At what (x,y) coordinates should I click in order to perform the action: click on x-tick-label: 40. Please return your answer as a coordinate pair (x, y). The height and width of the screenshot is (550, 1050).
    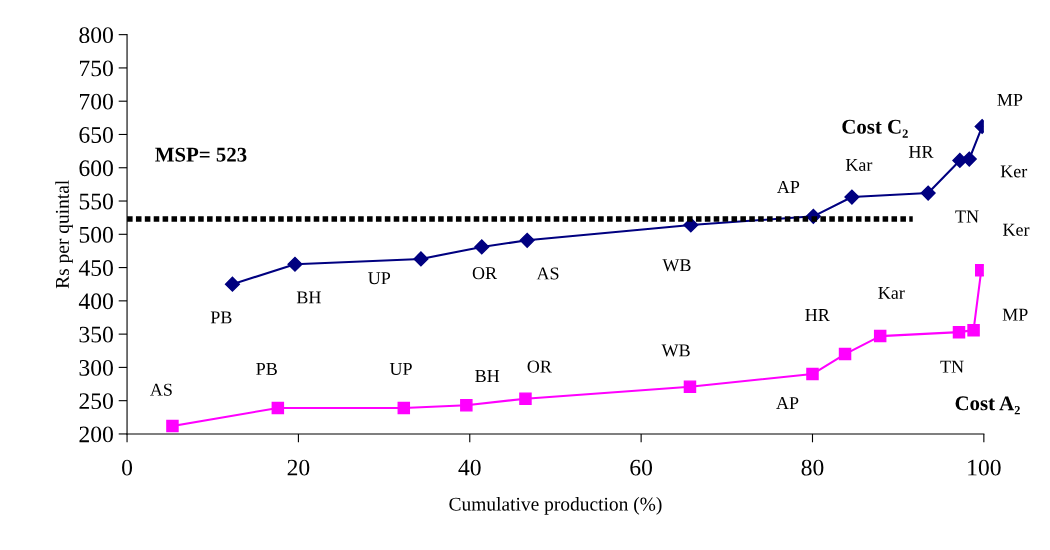
    Looking at the image, I should click on (469, 467).